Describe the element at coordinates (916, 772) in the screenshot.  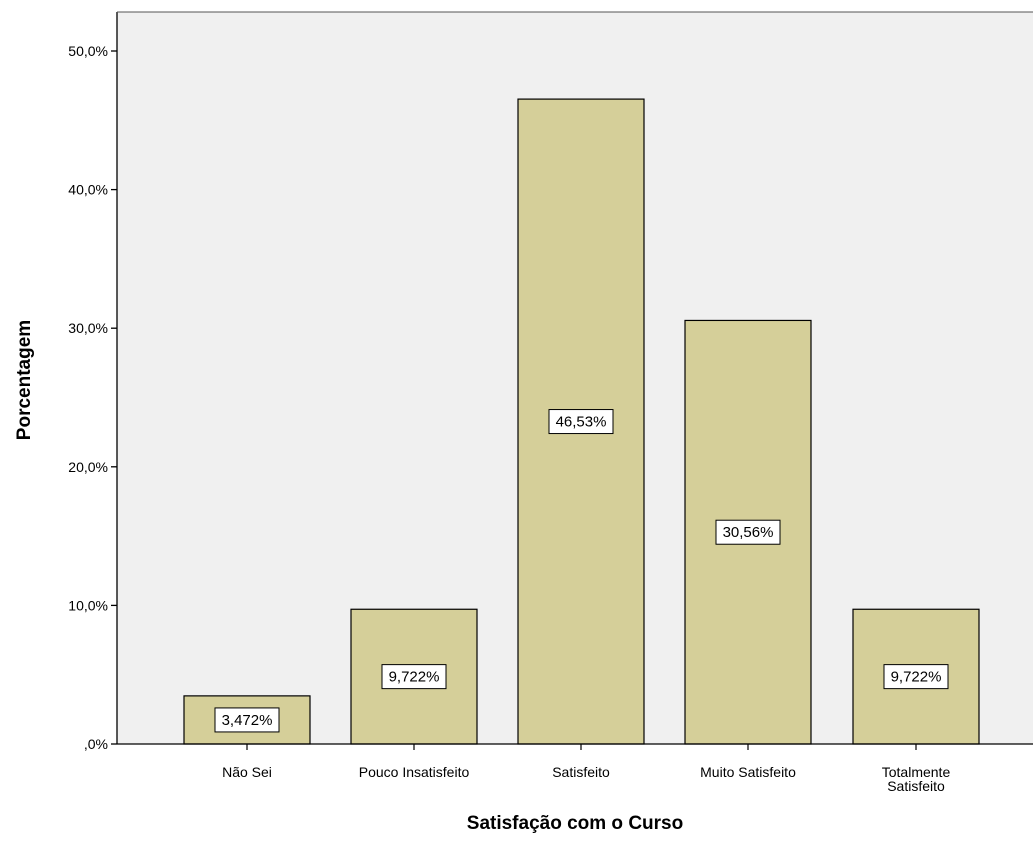
I see `x-tick-label: Totalmente` at that location.